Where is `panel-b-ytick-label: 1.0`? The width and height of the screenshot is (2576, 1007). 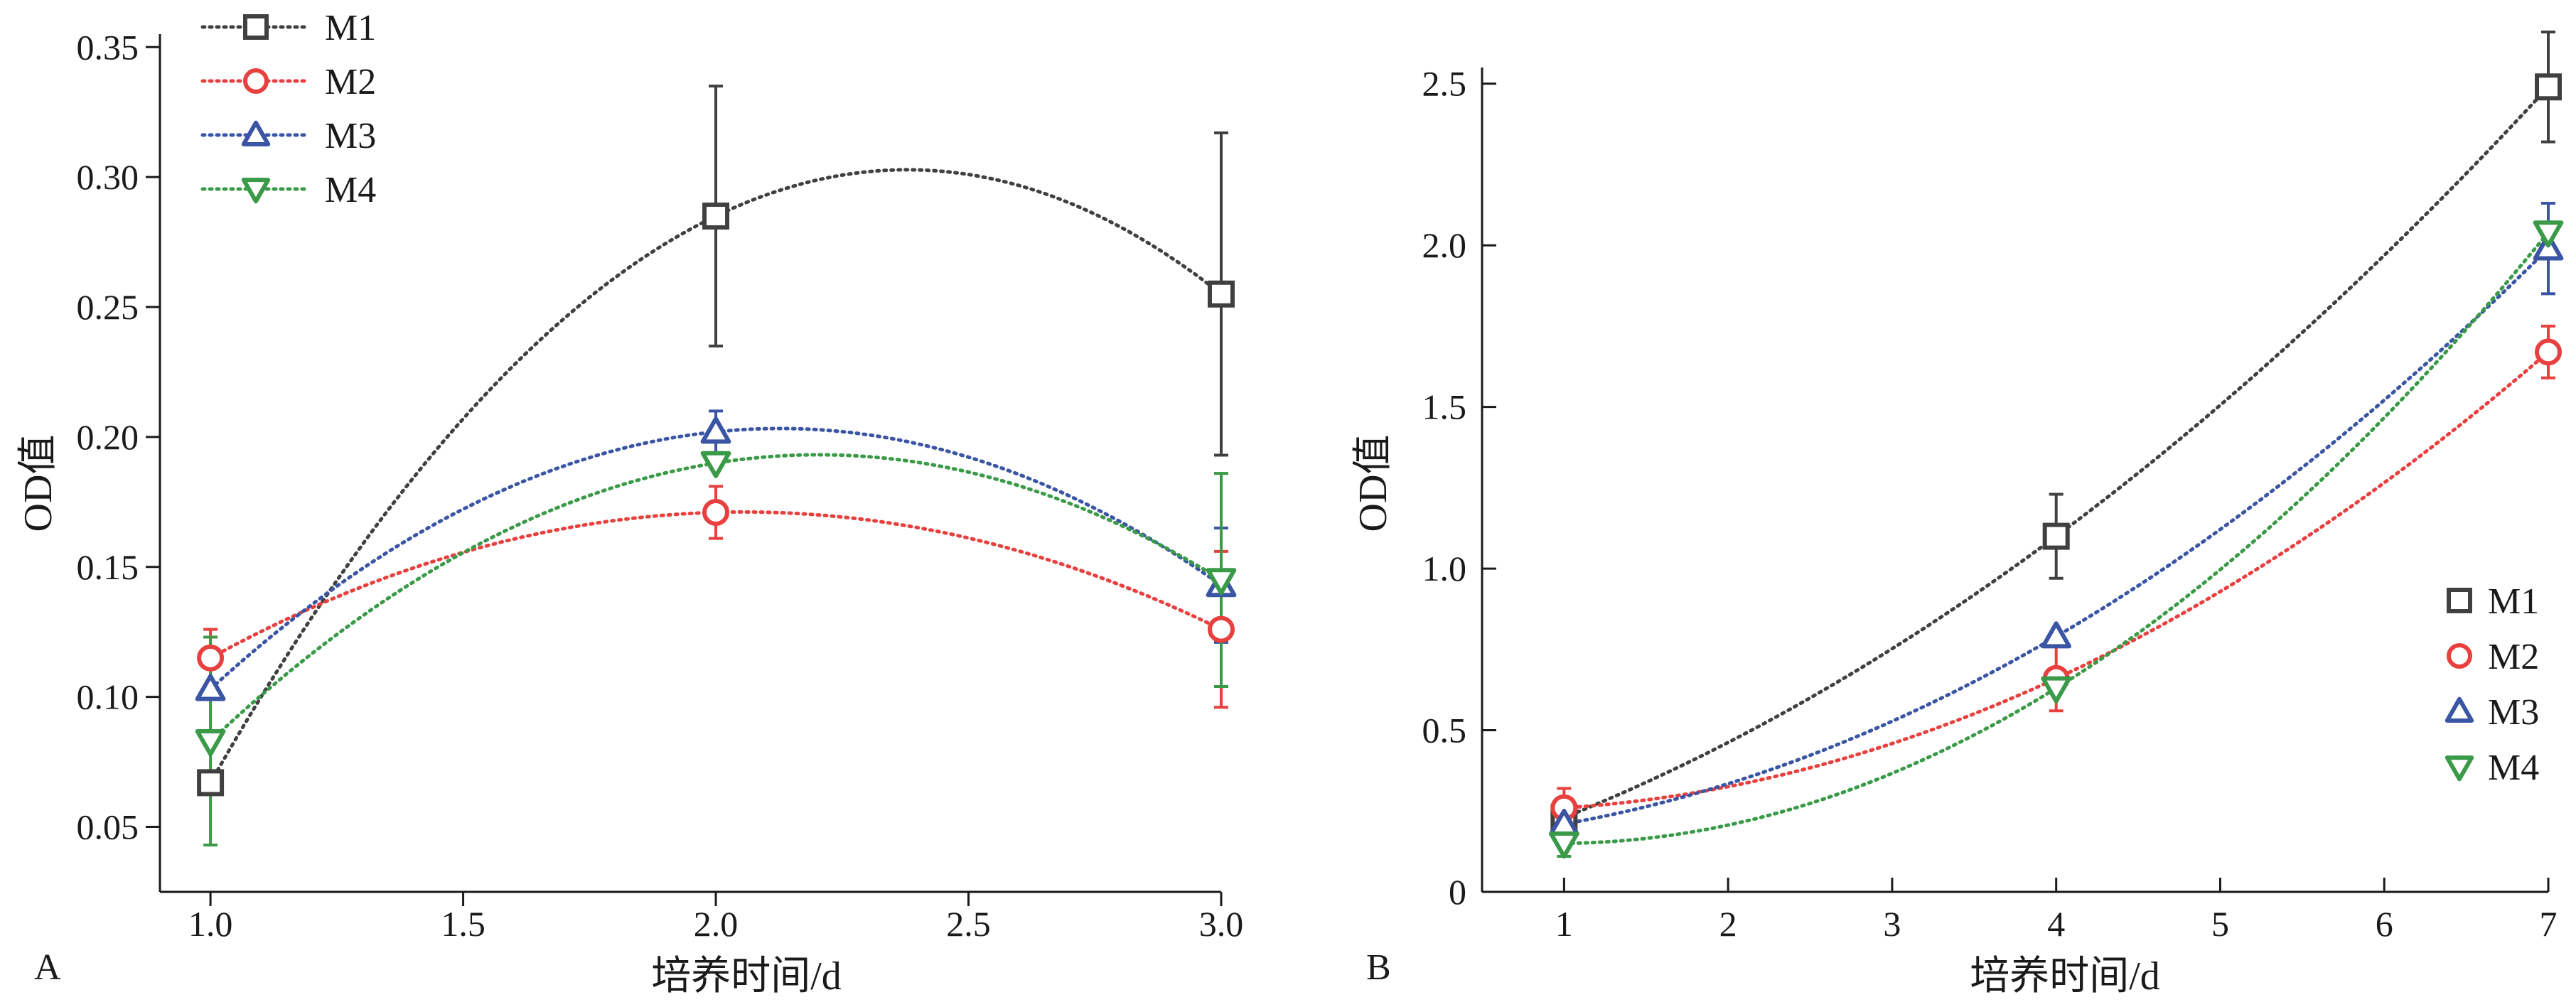
panel-b-ytick-label: 1.0 is located at coordinates (1444, 568).